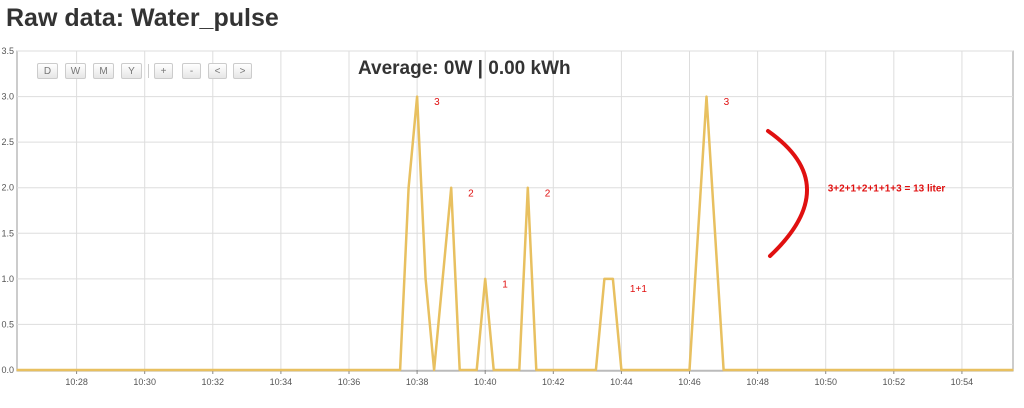 This screenshot has height=408, width=1024. Describe the element at coordinates (505, 284) in the screenshot. I see `peak-annotation: 1` at that location.